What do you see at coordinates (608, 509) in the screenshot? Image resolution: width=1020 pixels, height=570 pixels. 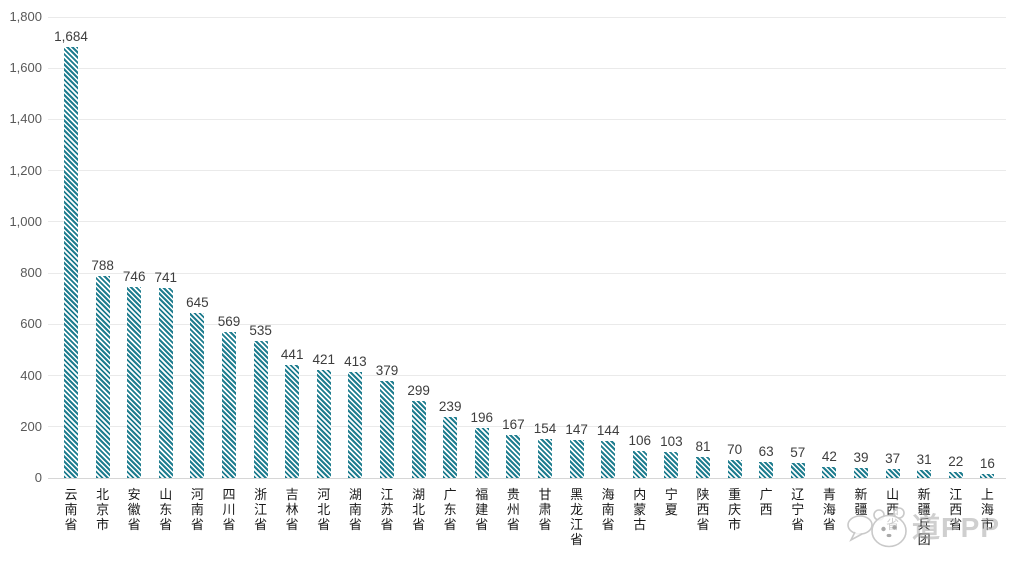 I see `x-axis-category-label: 海南省` at bounding box center [608, 509].